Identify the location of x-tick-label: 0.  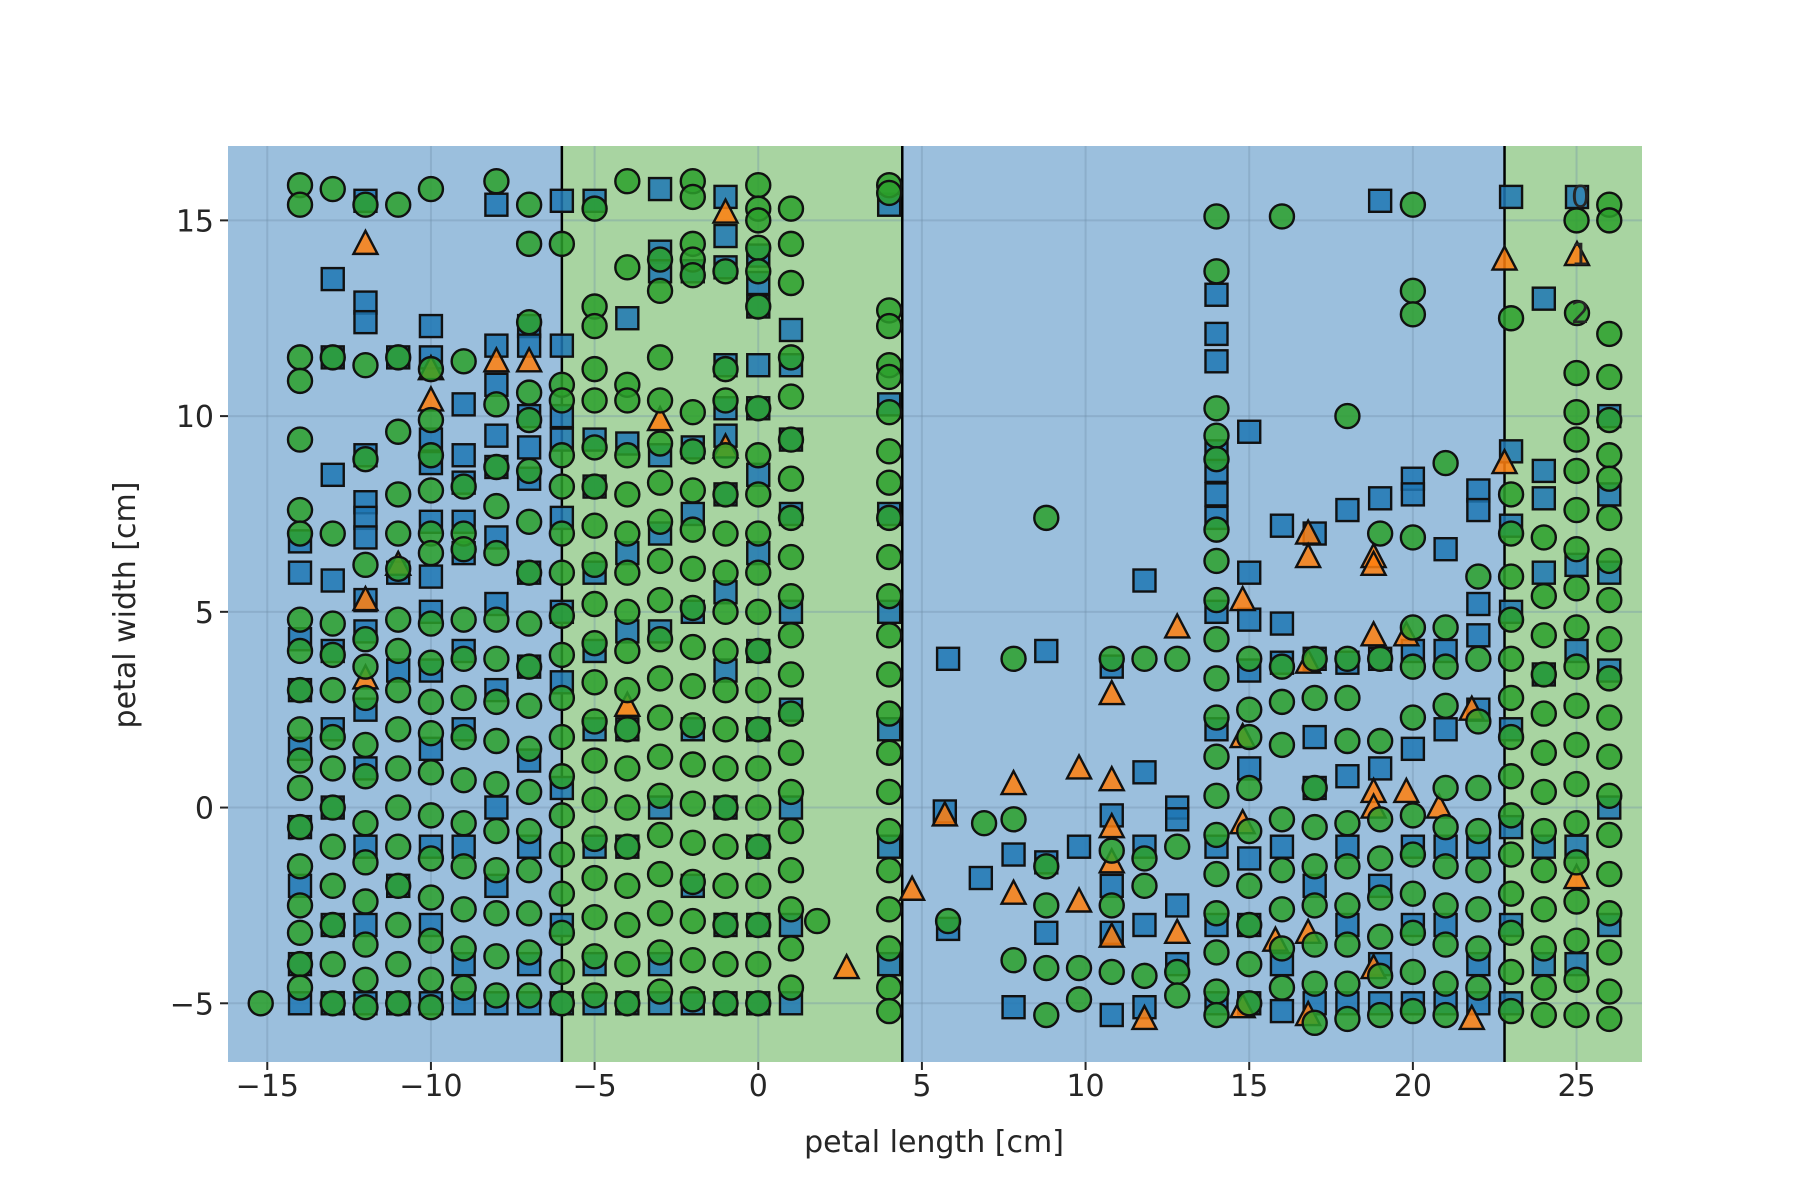
(758, 1086).